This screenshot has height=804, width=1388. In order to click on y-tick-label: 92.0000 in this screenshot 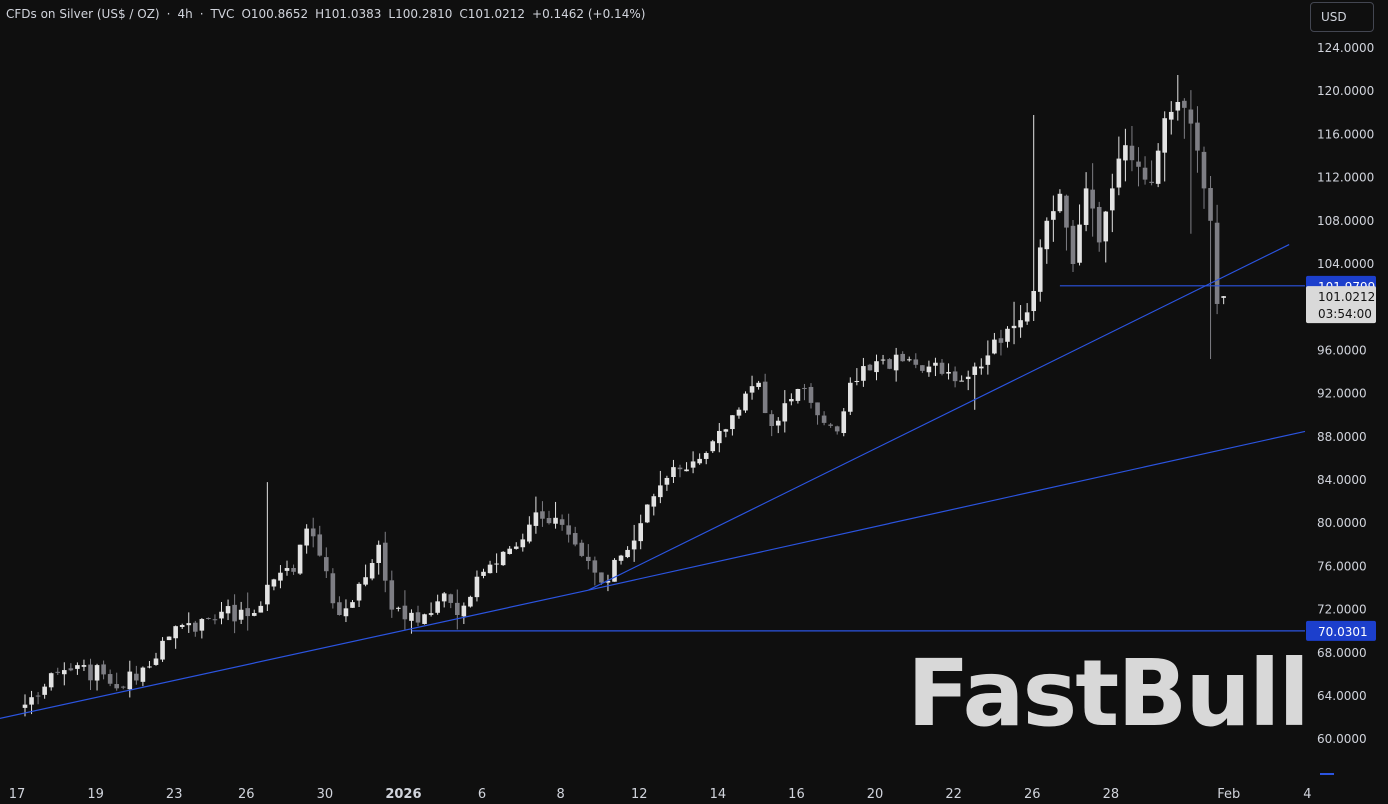, I will do `click(1342, 394)`.